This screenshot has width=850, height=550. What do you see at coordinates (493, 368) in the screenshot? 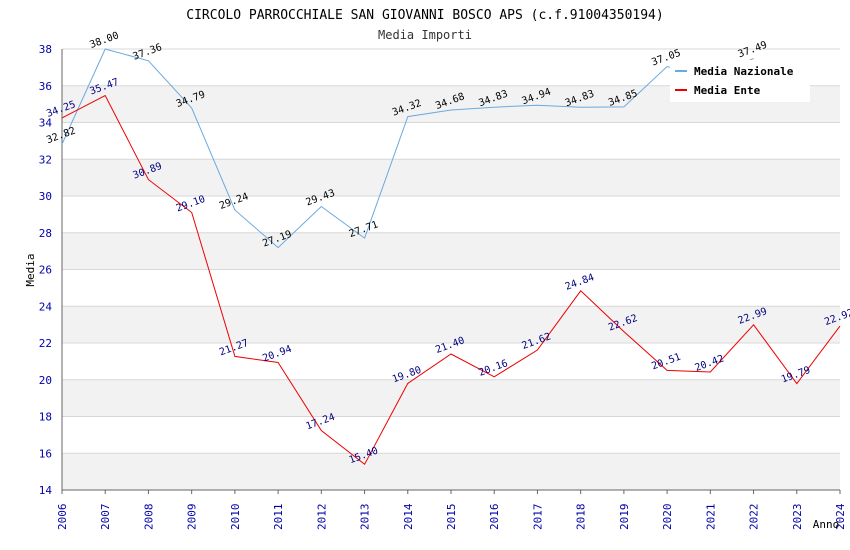
I see `data-label-ente: 20.16` at bounding box center [493, 368].